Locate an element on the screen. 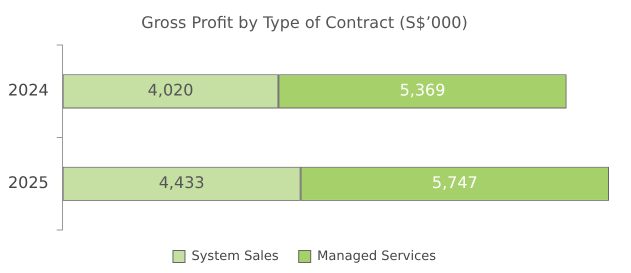  chart-title: Gross Profit by Type of Contract (S$’000) is located at coordinates (304, 22).